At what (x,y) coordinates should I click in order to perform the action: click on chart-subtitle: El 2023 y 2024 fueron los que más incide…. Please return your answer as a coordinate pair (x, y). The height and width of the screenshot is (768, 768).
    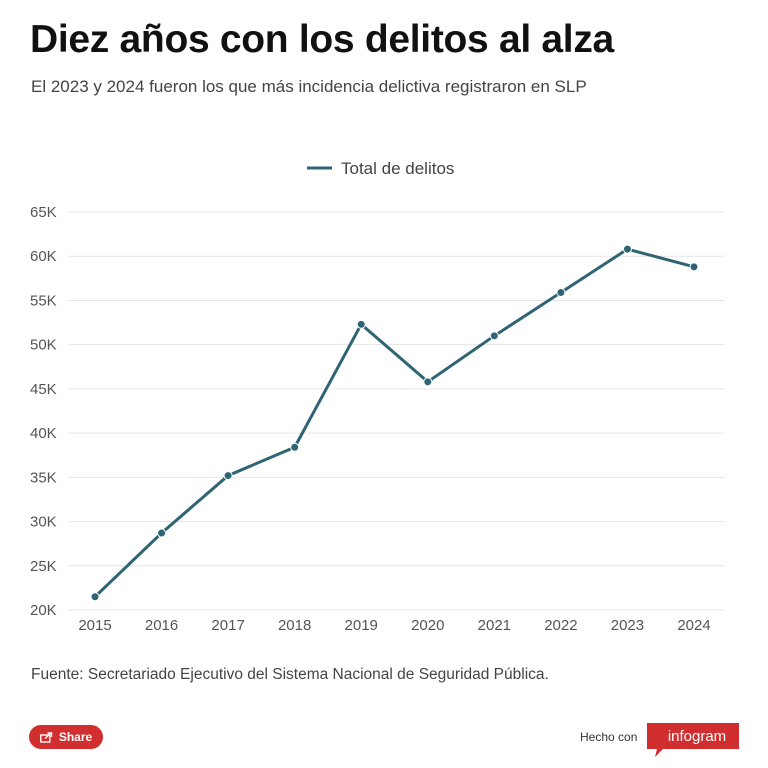
    Looking at the image, I should click on (309, 86).